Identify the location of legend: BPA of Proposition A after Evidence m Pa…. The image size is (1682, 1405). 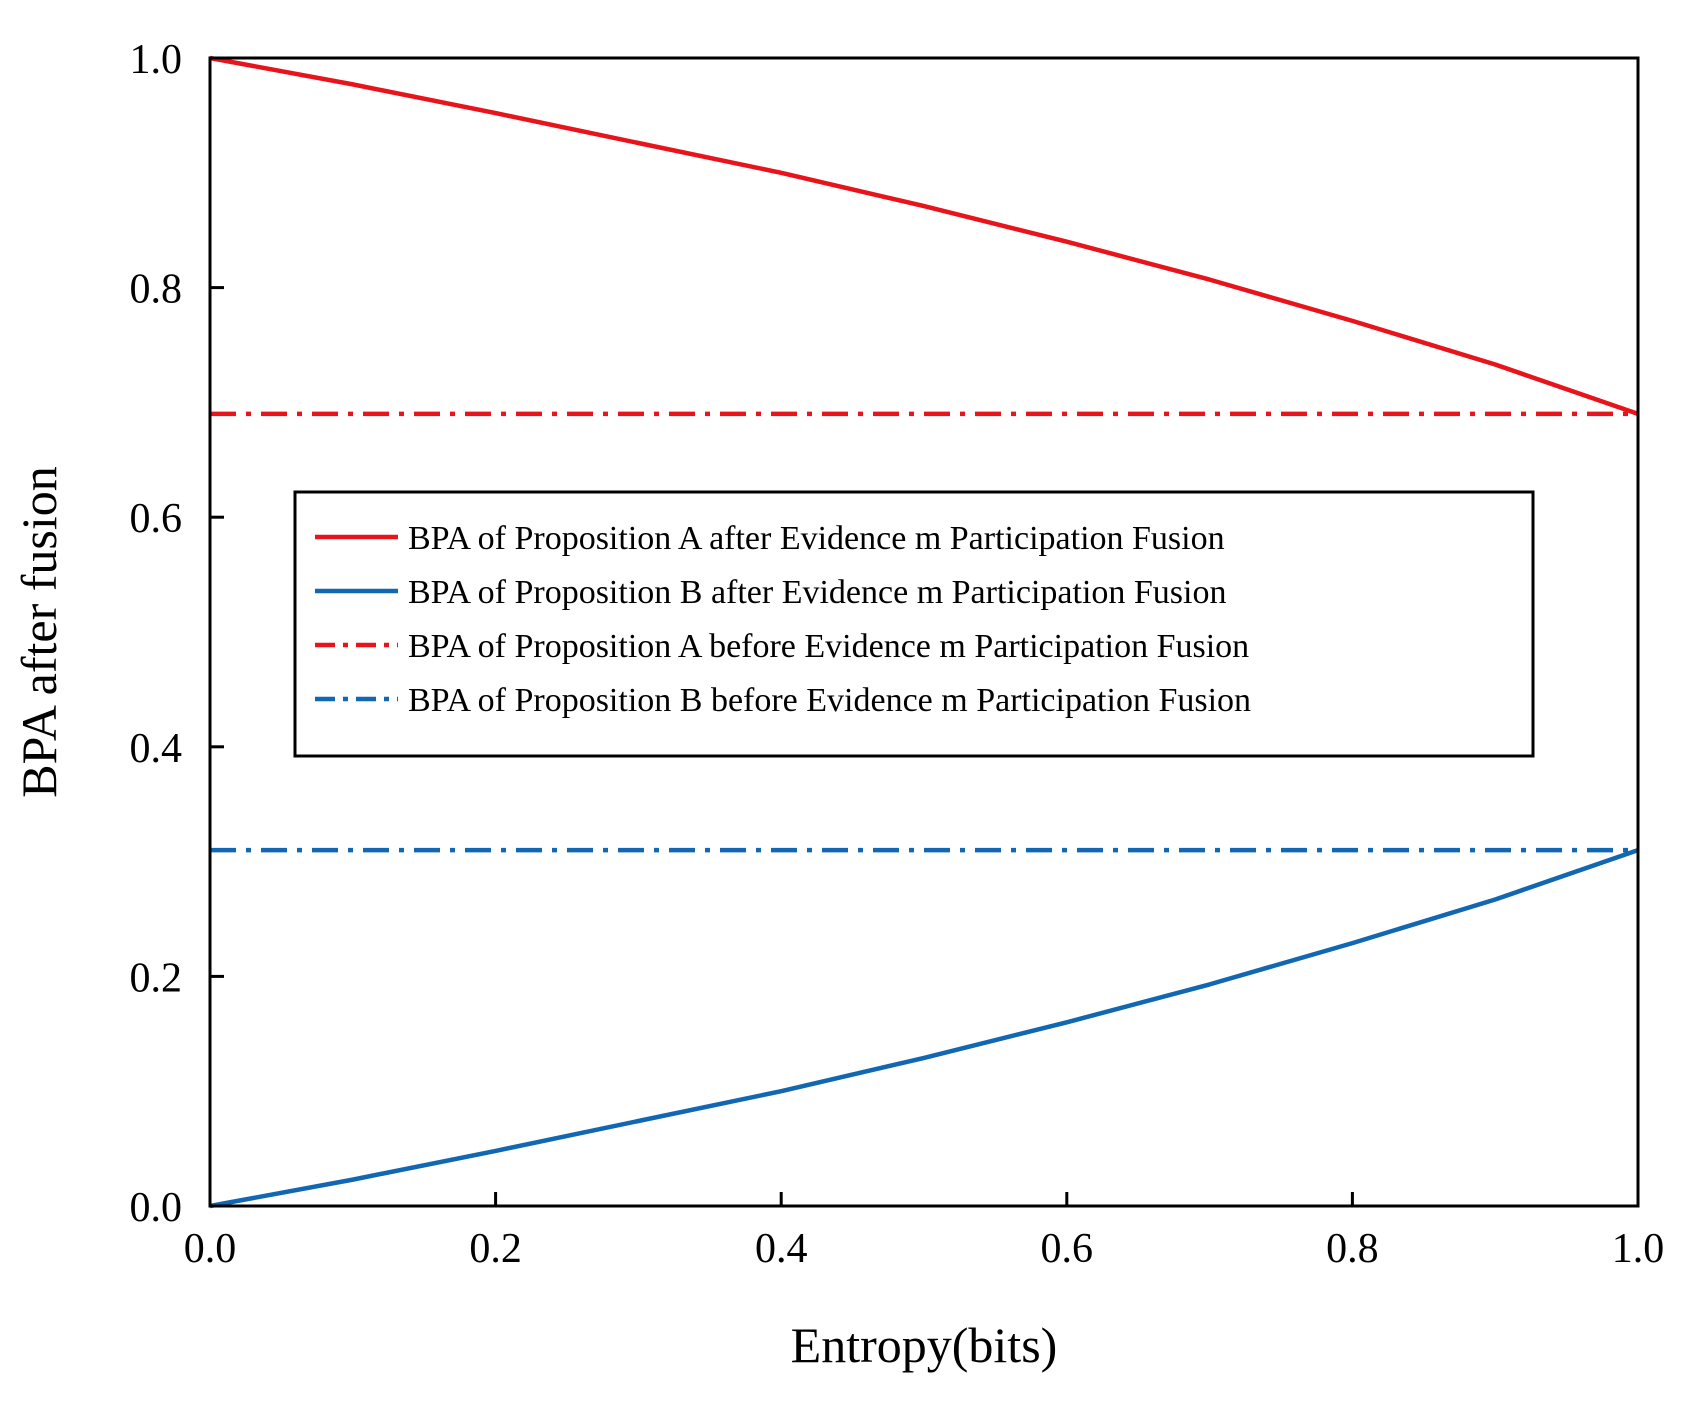
(914, 624).